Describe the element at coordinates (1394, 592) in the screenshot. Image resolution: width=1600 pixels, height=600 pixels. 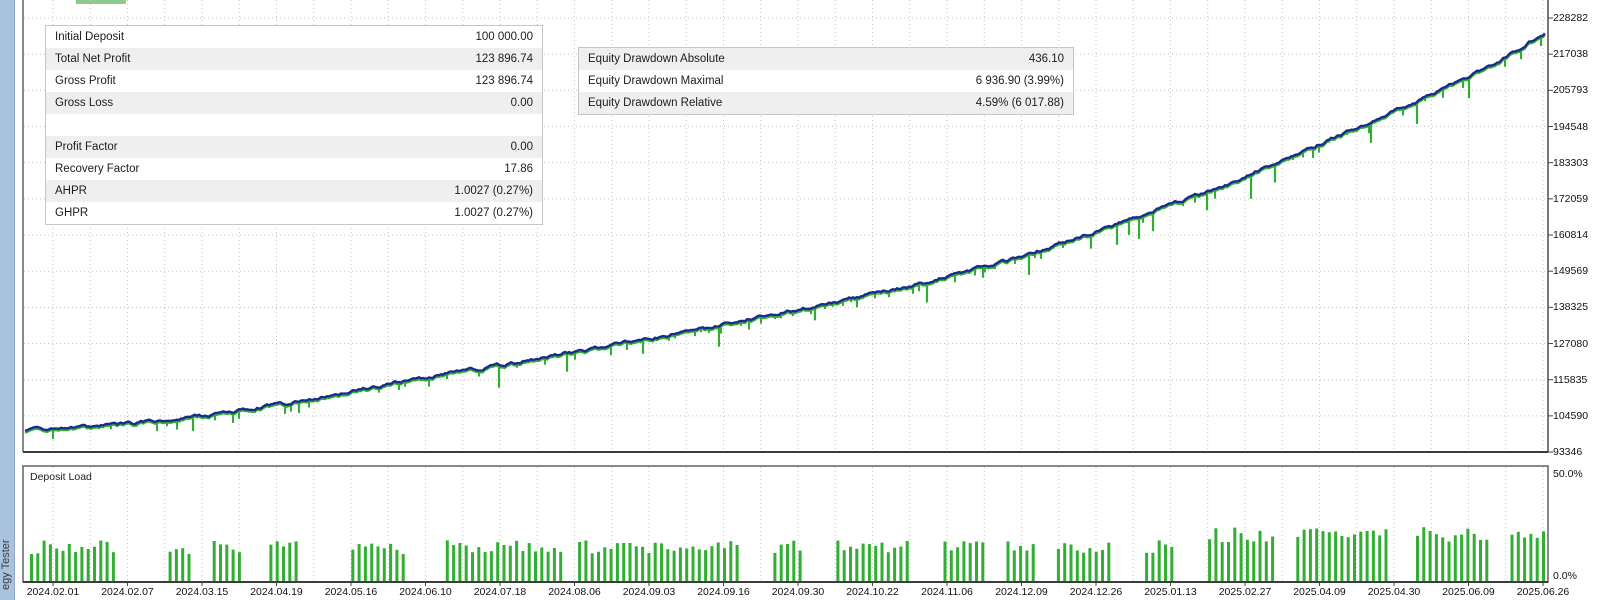
I see `x-axis-label: 2025.04.30` at that location.